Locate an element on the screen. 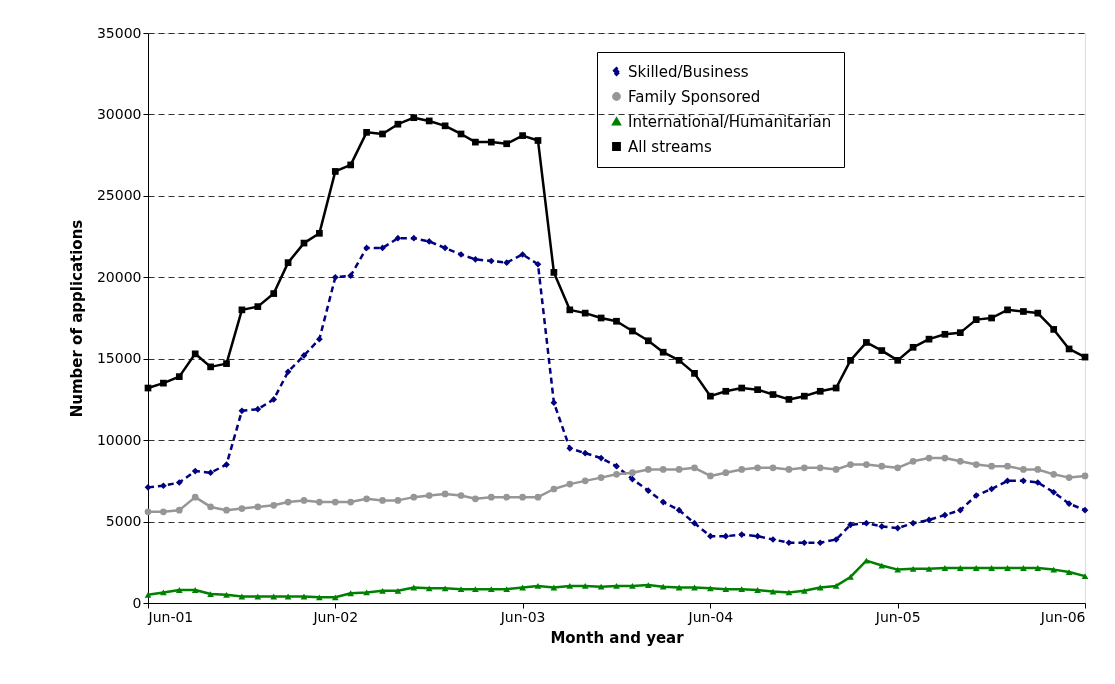 Image resolution: width=1115 pixels, height=684 pixels. x-tick-label: Jun-05 is located at coordinates (897, 616).